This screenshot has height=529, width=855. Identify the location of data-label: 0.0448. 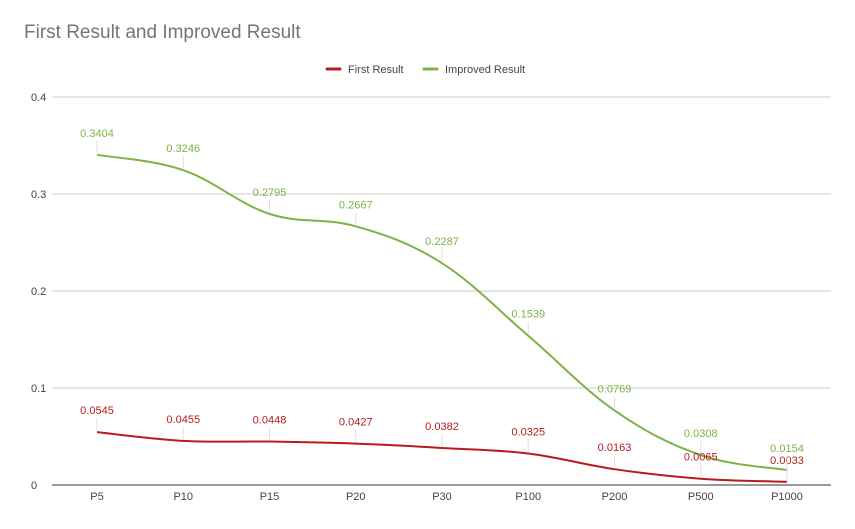
(270, 421).